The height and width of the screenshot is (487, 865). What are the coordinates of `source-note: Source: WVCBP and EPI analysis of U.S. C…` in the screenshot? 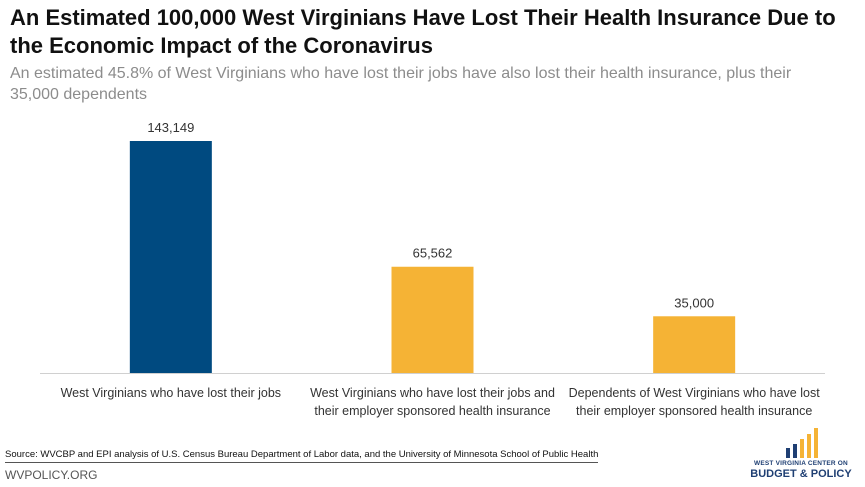 It's located at (302, 456).